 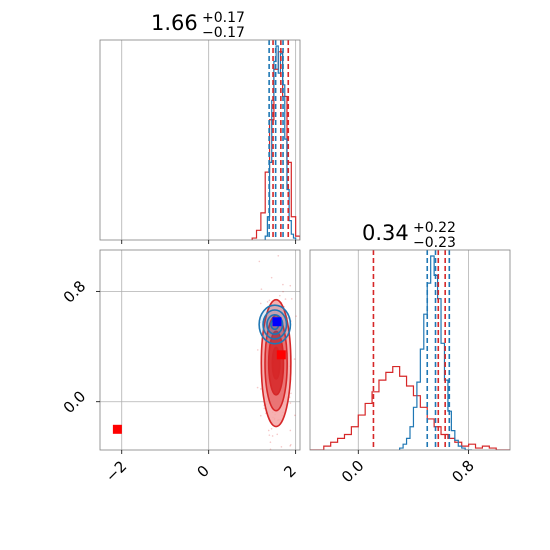 I want to click on histogram-2-tick-label: 0.0, so click(x=353, y=472).